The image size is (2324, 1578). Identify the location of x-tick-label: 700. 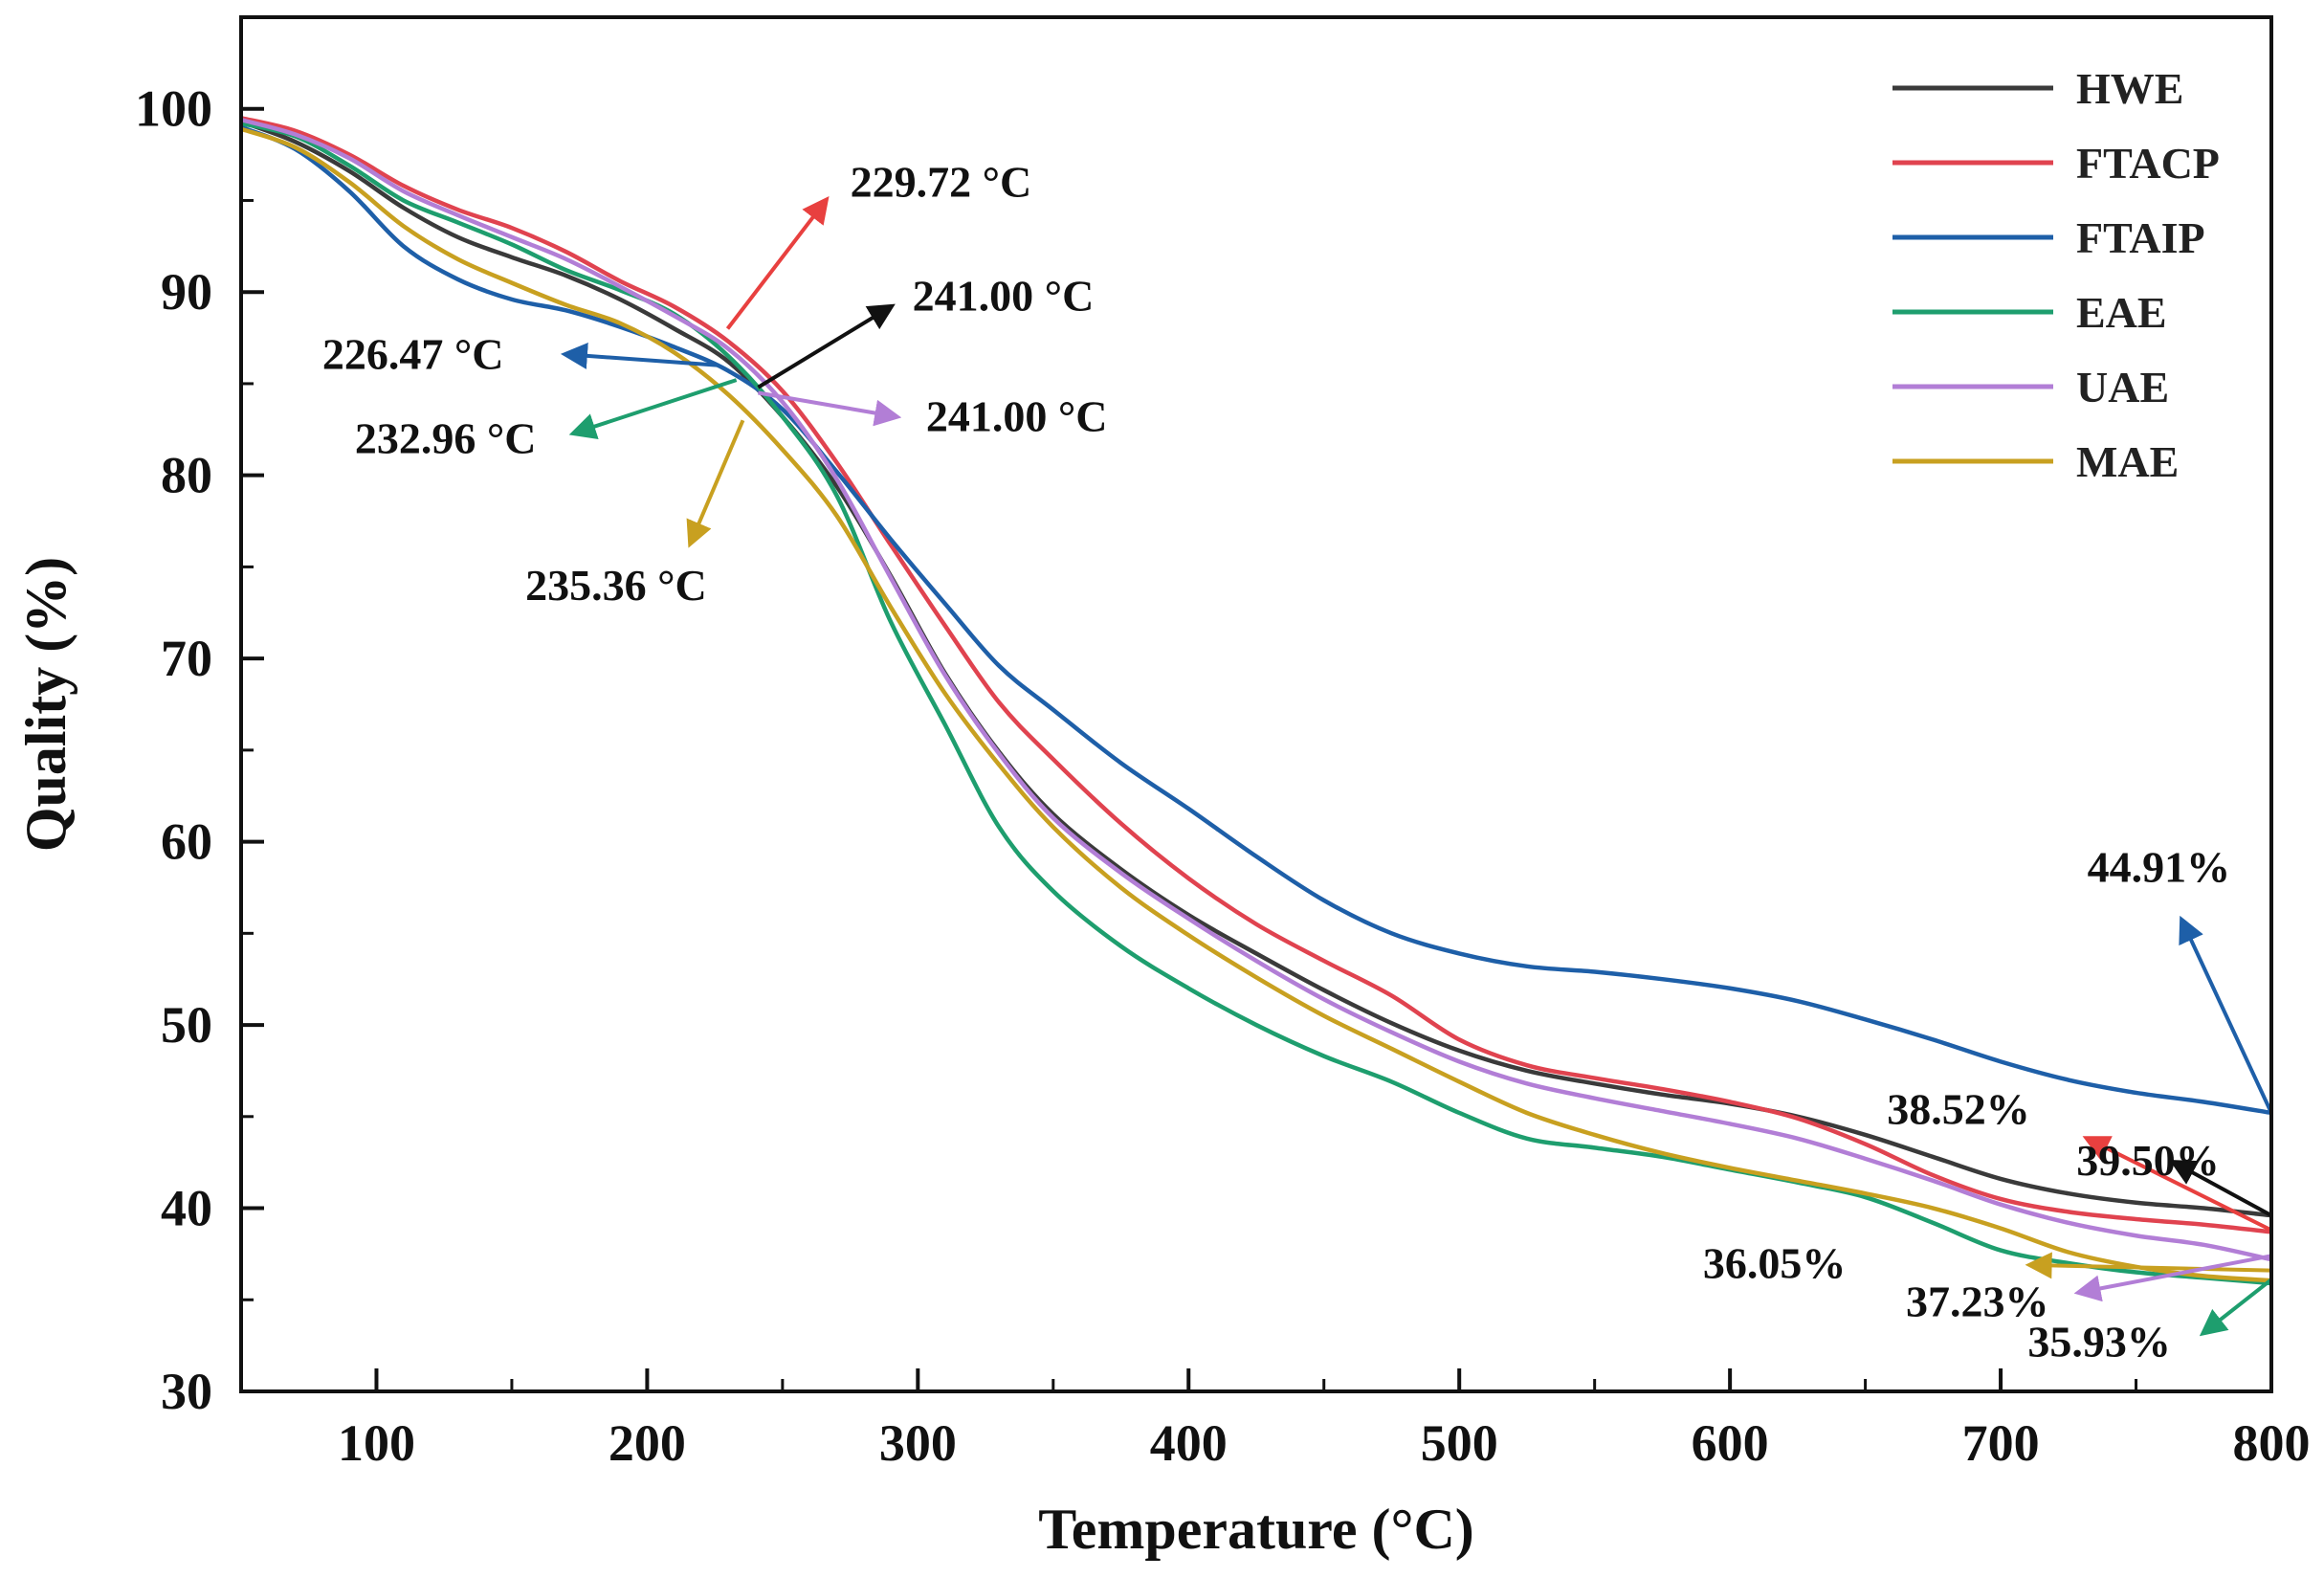
(2001, 1443).